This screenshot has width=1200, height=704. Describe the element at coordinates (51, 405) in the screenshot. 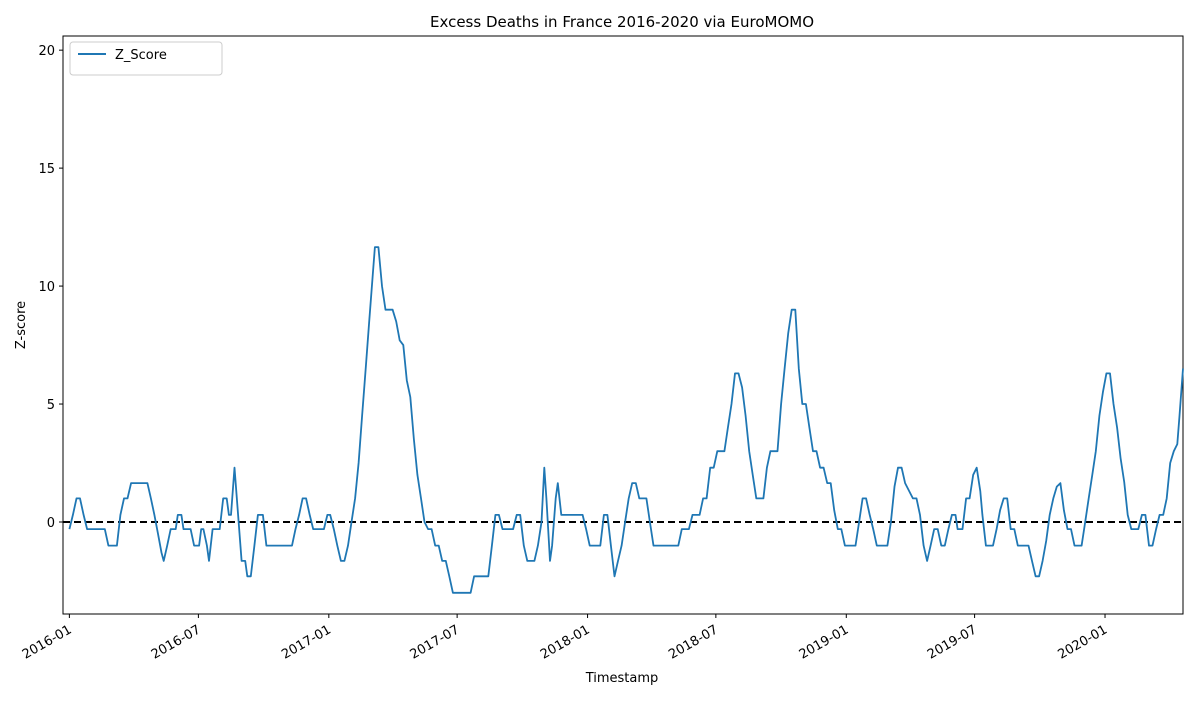

I see `y-tick-label: 5` at that location.